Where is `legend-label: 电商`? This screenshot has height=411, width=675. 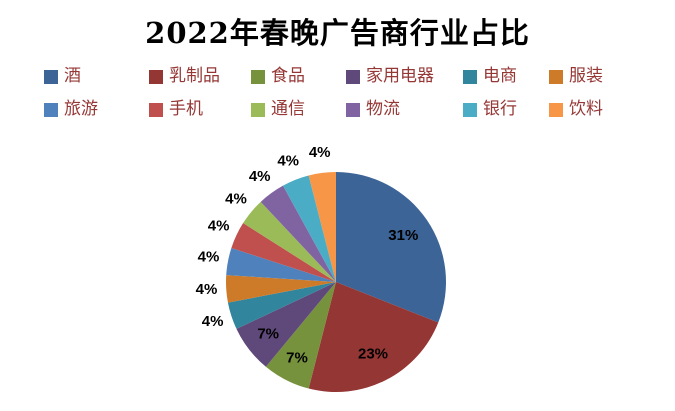 legend-label: 电商 is located at coordinates (500, 76).